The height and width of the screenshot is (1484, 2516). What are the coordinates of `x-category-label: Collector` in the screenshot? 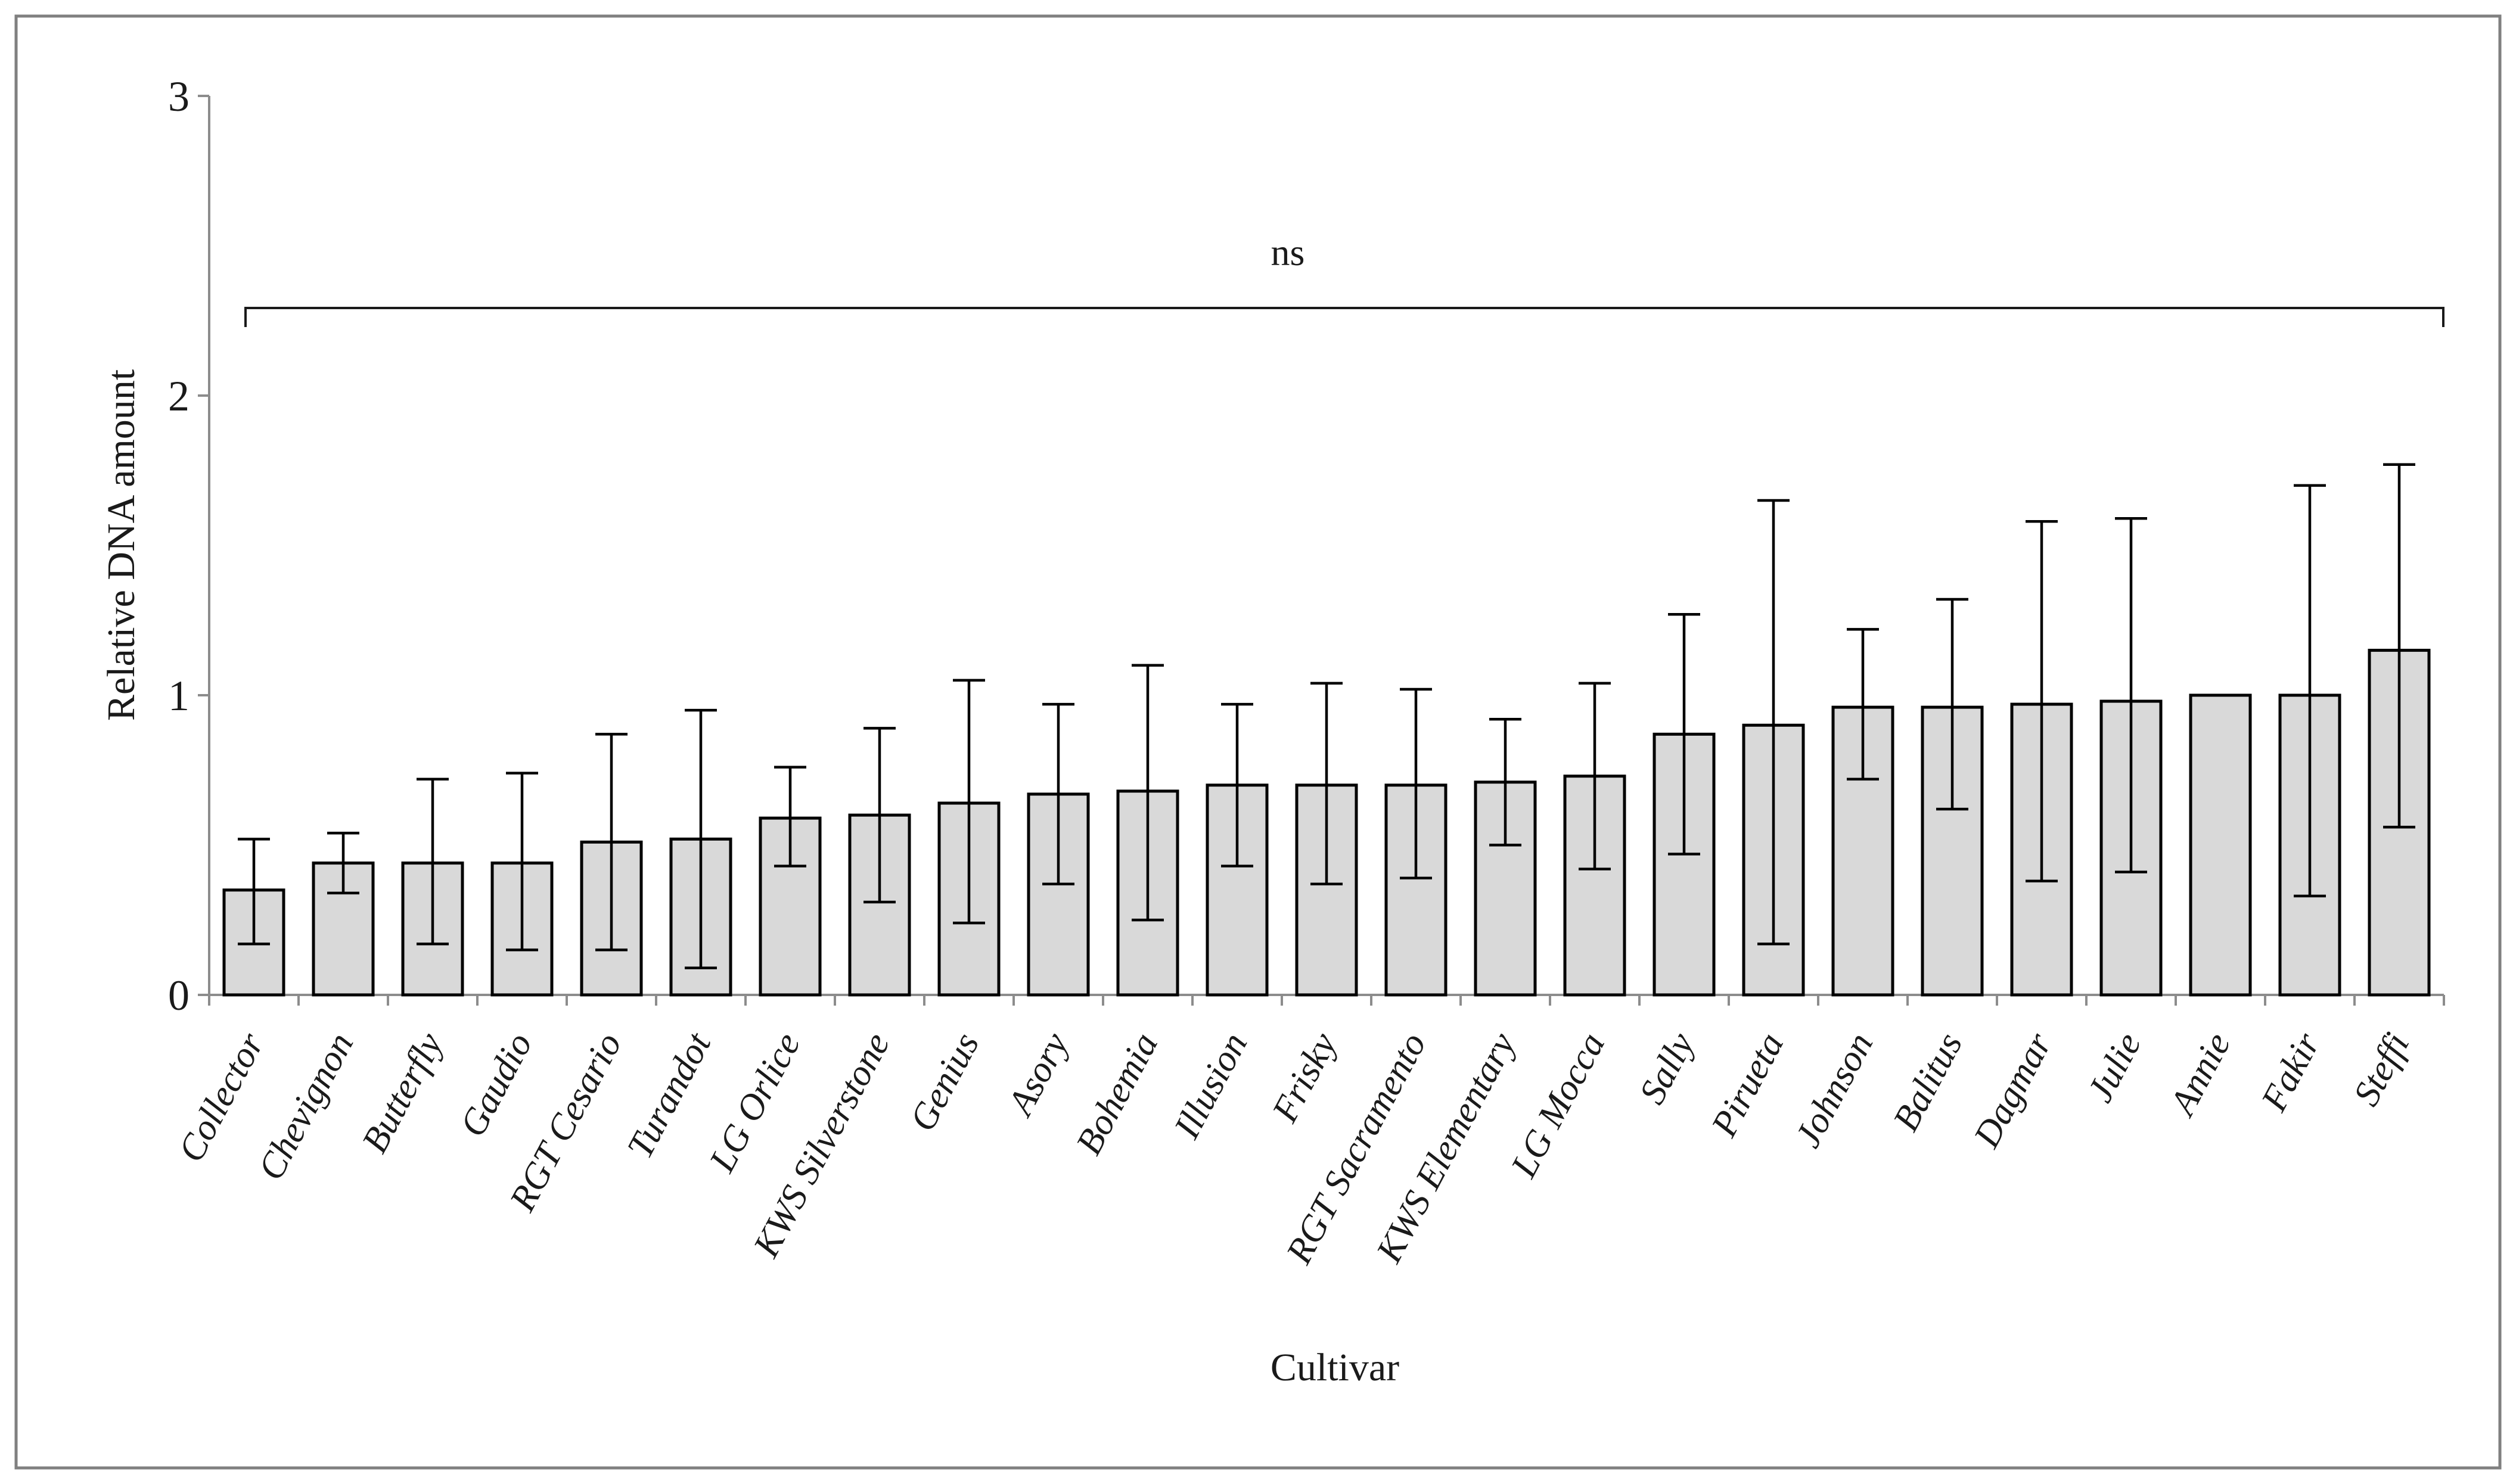 It's located at (221, 1097).